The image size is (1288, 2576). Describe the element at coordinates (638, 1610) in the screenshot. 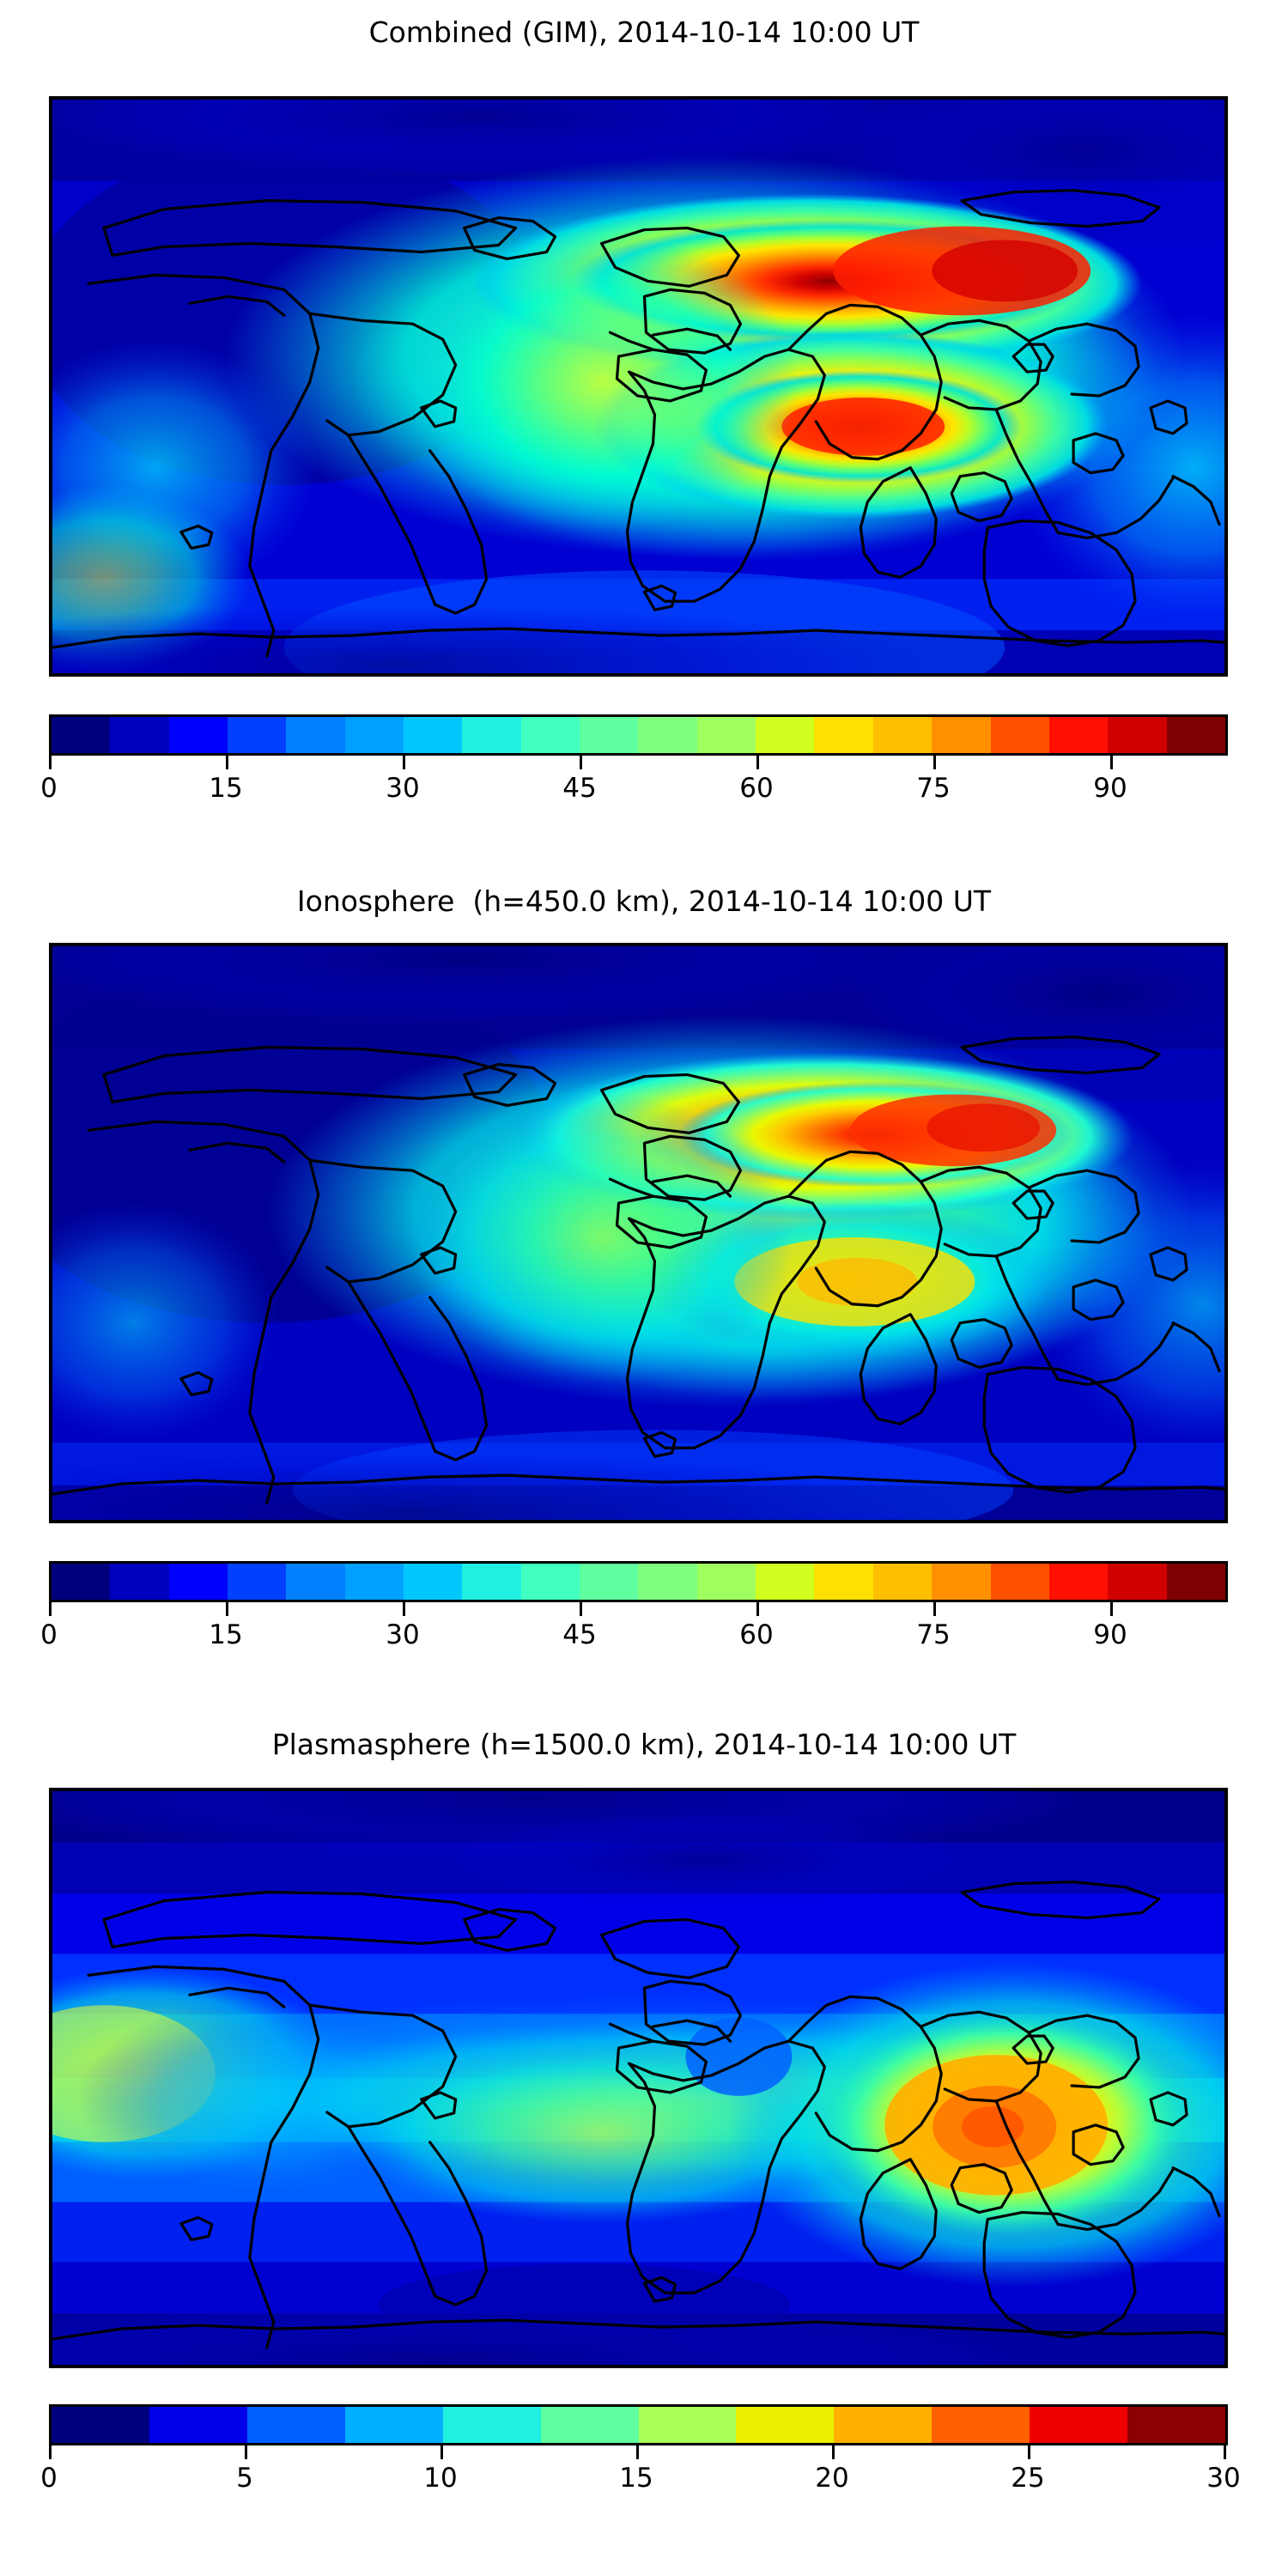

I see `colorbar-ticks-ionosphere` at that location.